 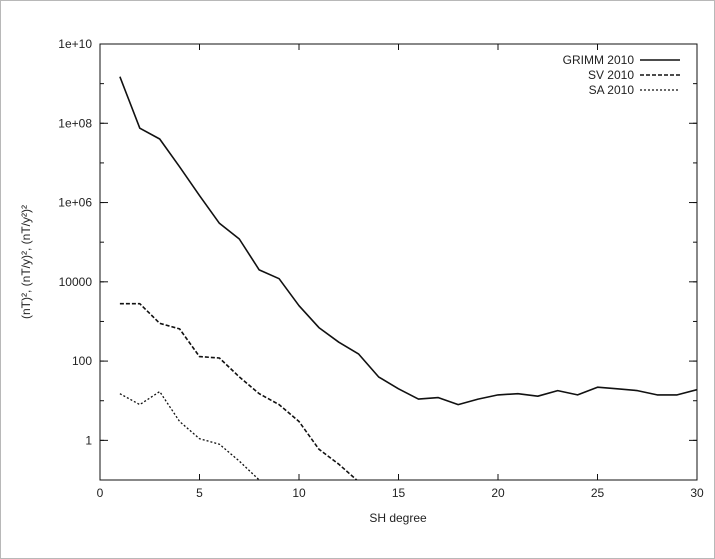 I want to click on y-tick-label: 1e+10, so click(x=75, y=44).